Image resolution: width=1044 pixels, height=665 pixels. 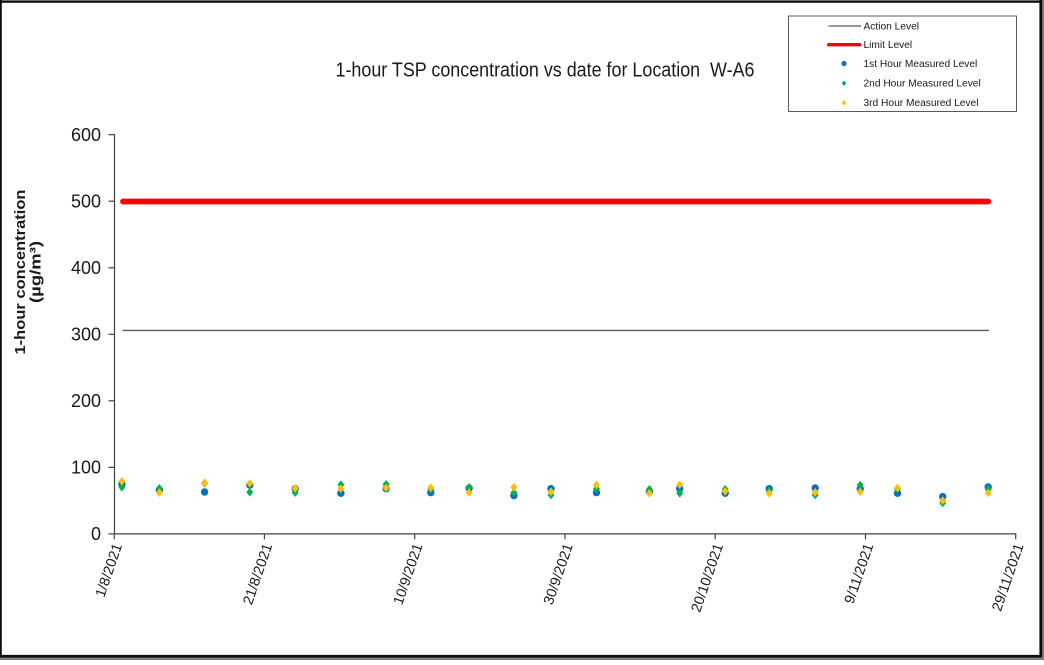 What do you see at coordinates (922, 84) in the screenshot?
I see `svg-text: 2nd Hour Measured Level` at bounding box center [922, 84].